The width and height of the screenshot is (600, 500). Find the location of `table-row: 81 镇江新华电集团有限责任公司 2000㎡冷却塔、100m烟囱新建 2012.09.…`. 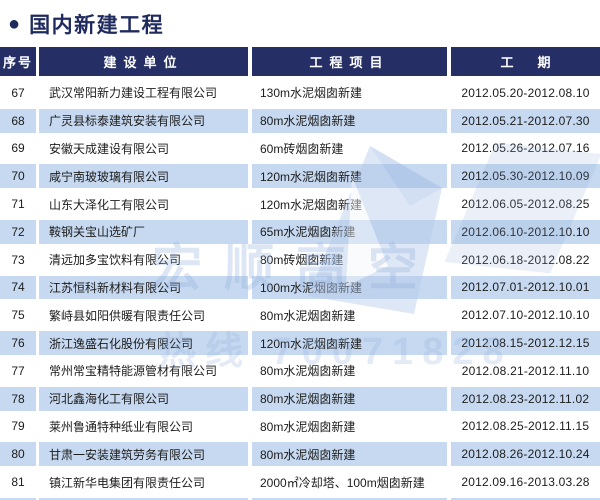

table-row: 81 镇江新华电集团有限责任公司 2000㎡冷却塔、100m烟囱新建 2012.09.… is located at coordinates (300, 482).